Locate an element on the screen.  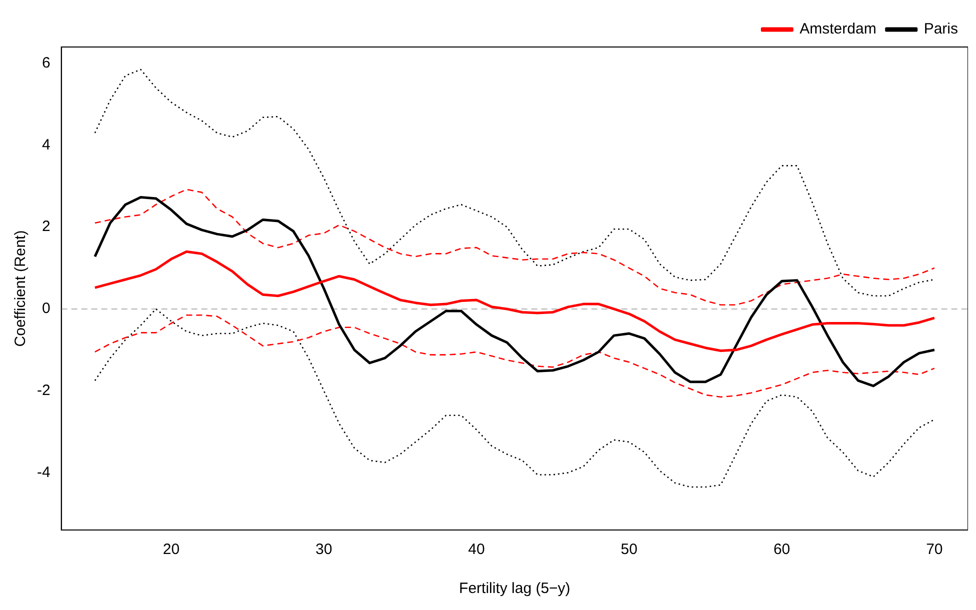
y-tick-label: 2 is located at coordinates (46, 227).